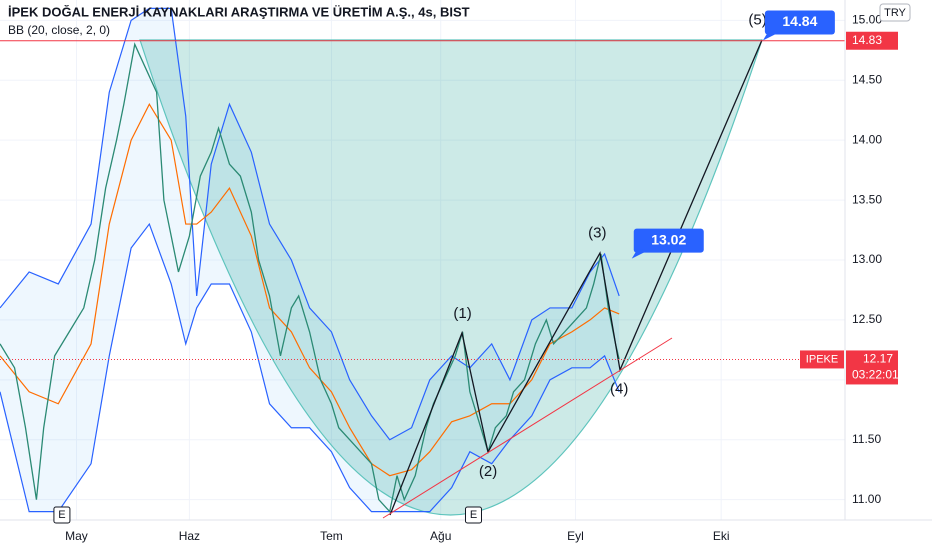 The width and height of the screenshot is (932, 555). Describe the element at coordinates (76, 536) in the screenshot. I see `x-tick-label: May` at that location.